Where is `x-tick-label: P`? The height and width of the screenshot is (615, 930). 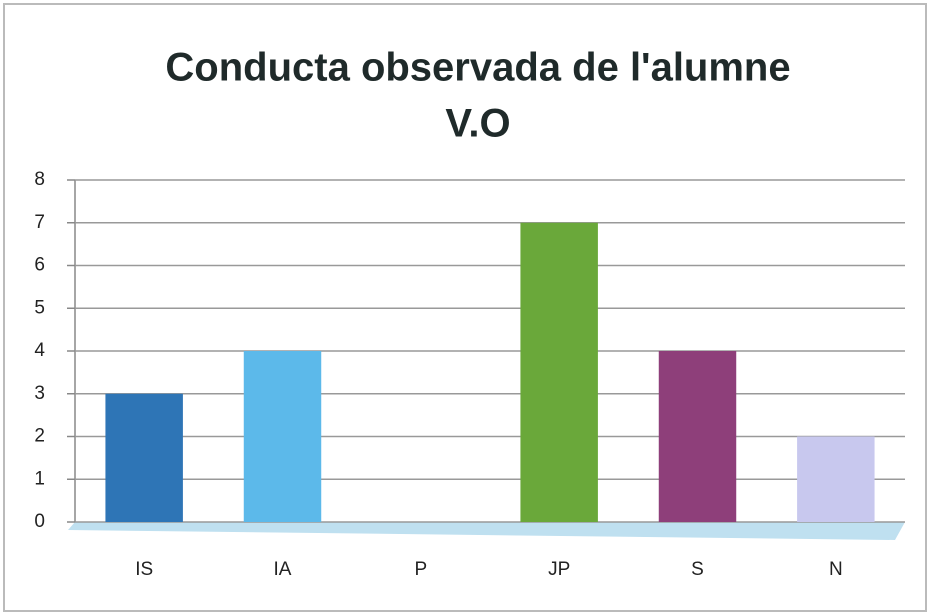 x-tick-label: P is located at coordinates (420, 569).